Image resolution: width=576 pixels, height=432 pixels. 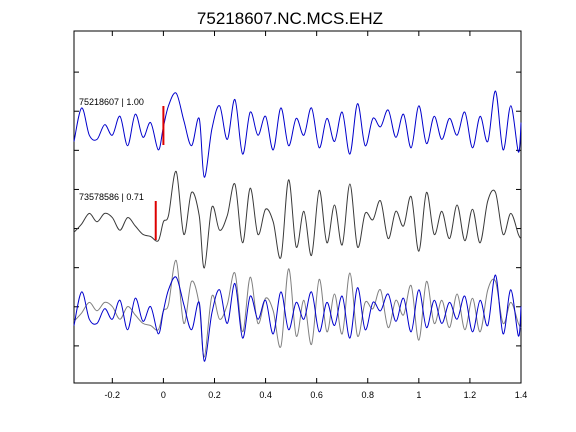 What do you see at coordinates (113, 395) in the screenshot?
I see `x-tick-label: -0.2` at bounding box center [113, 395].